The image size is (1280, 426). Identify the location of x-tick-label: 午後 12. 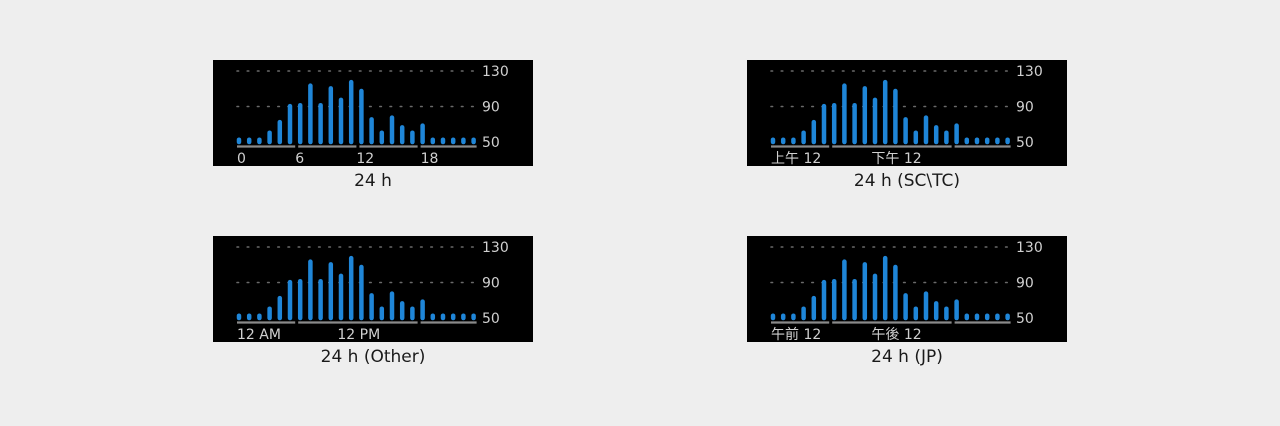
(896, 334).